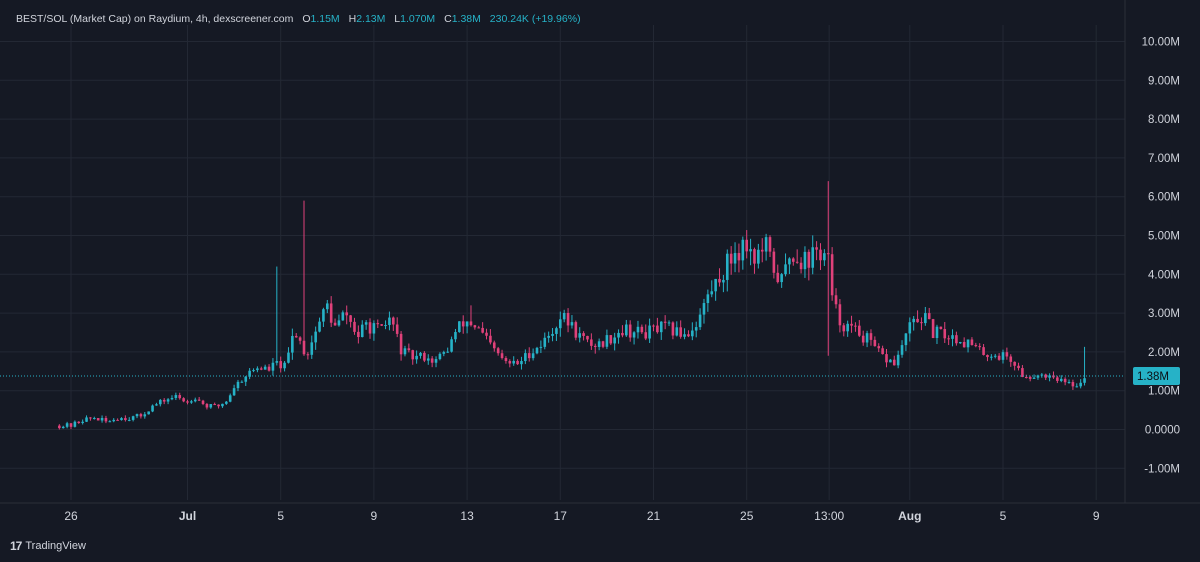 This screenshot has height=562, width=1200. Describe the element at coordinates (352, 19) in the screenshot. I see `high-key: H` at that location.